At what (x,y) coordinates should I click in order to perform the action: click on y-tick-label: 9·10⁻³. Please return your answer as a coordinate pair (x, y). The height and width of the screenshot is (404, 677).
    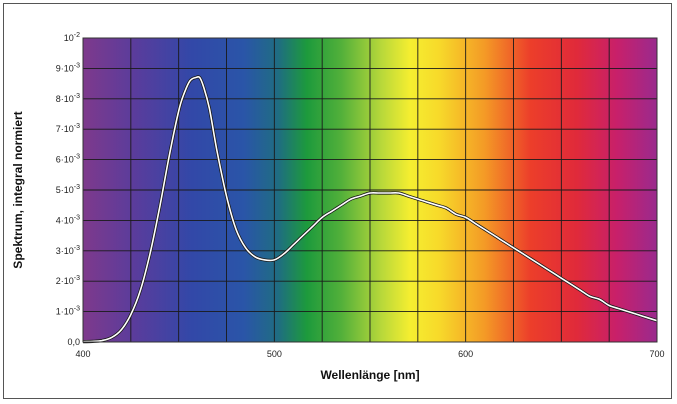
    Looking at the image, I should click on (68, 67).